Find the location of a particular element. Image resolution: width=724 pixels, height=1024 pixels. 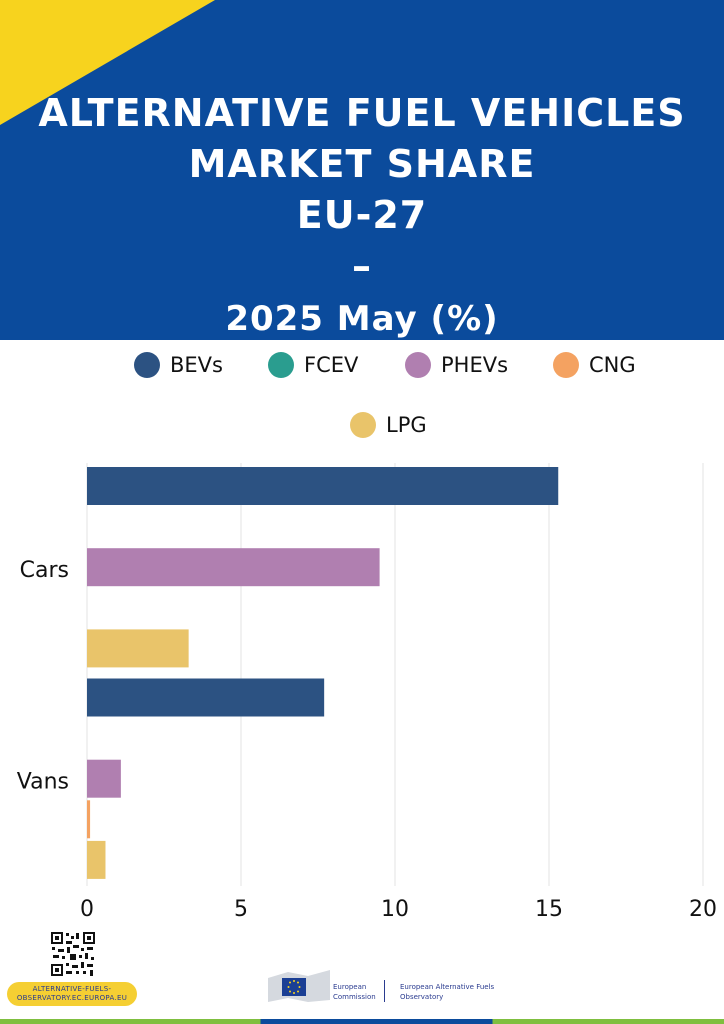

category-label-vans: Vans is located at coordinates (43, 781).